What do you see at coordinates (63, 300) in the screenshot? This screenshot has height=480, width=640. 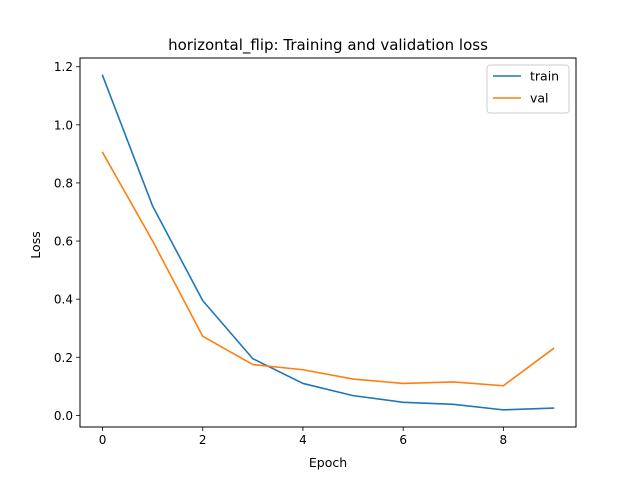 I see `y-tick-label: 0.4` at bounding box center [63, 300].